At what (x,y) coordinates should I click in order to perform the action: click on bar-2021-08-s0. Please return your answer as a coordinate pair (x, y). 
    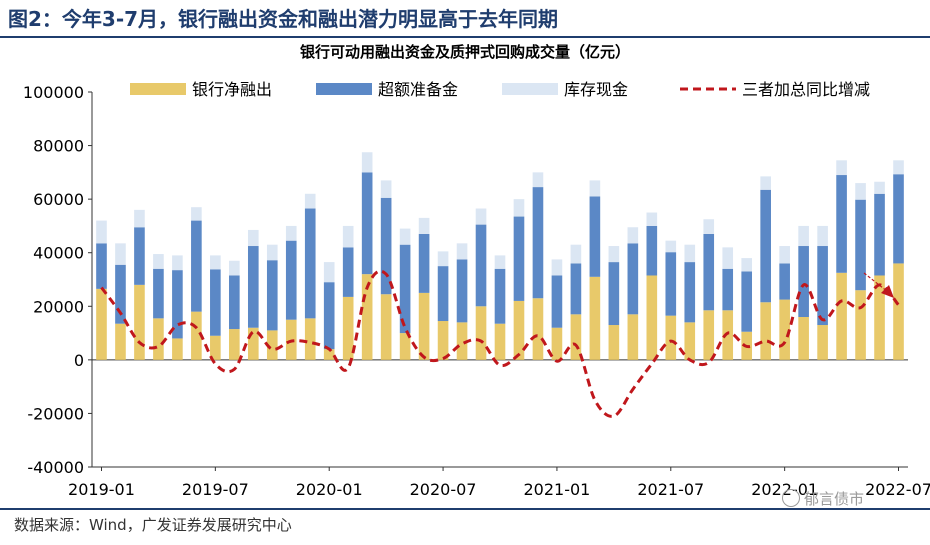
    Looking at the image, I should click on (690, 341).